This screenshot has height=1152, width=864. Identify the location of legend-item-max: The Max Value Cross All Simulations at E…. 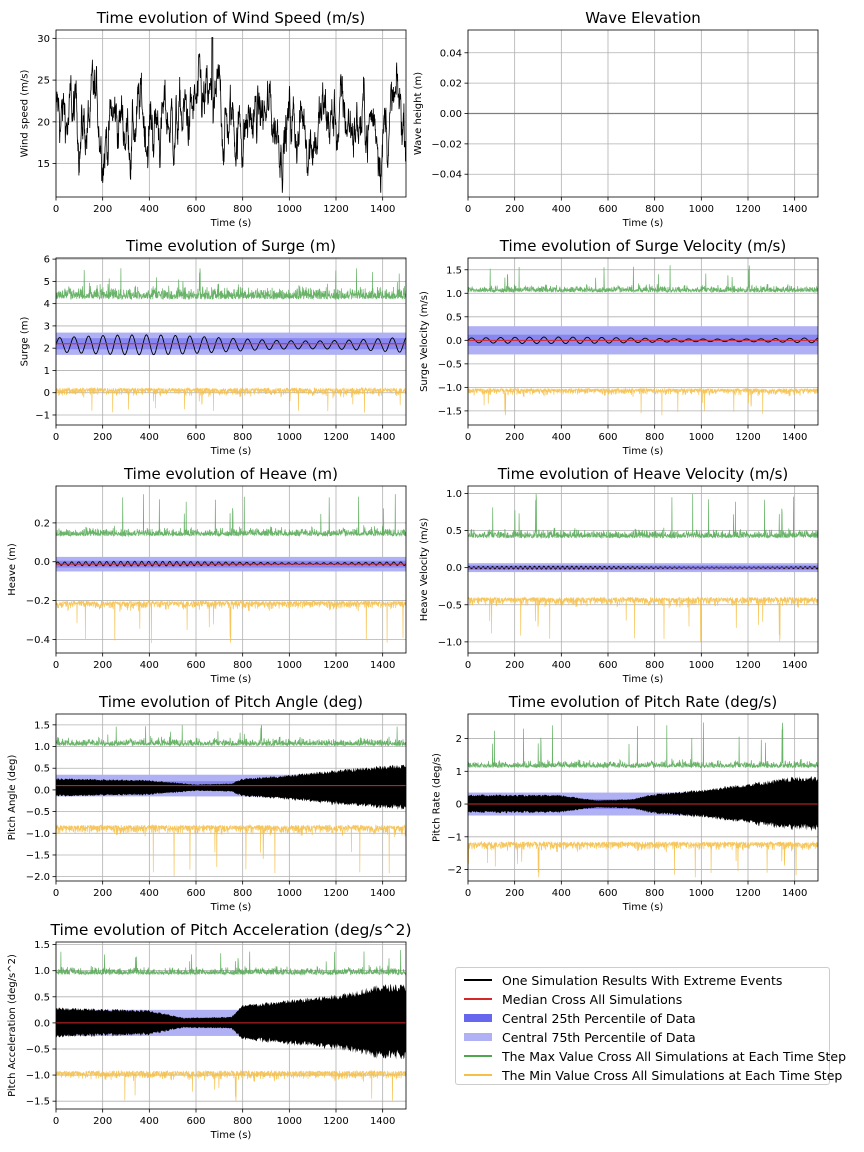
(655, 1056).